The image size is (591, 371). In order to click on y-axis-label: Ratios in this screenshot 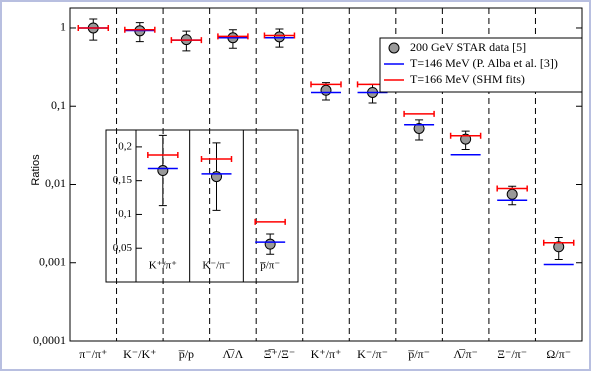, I will do `click(36, 170)`.